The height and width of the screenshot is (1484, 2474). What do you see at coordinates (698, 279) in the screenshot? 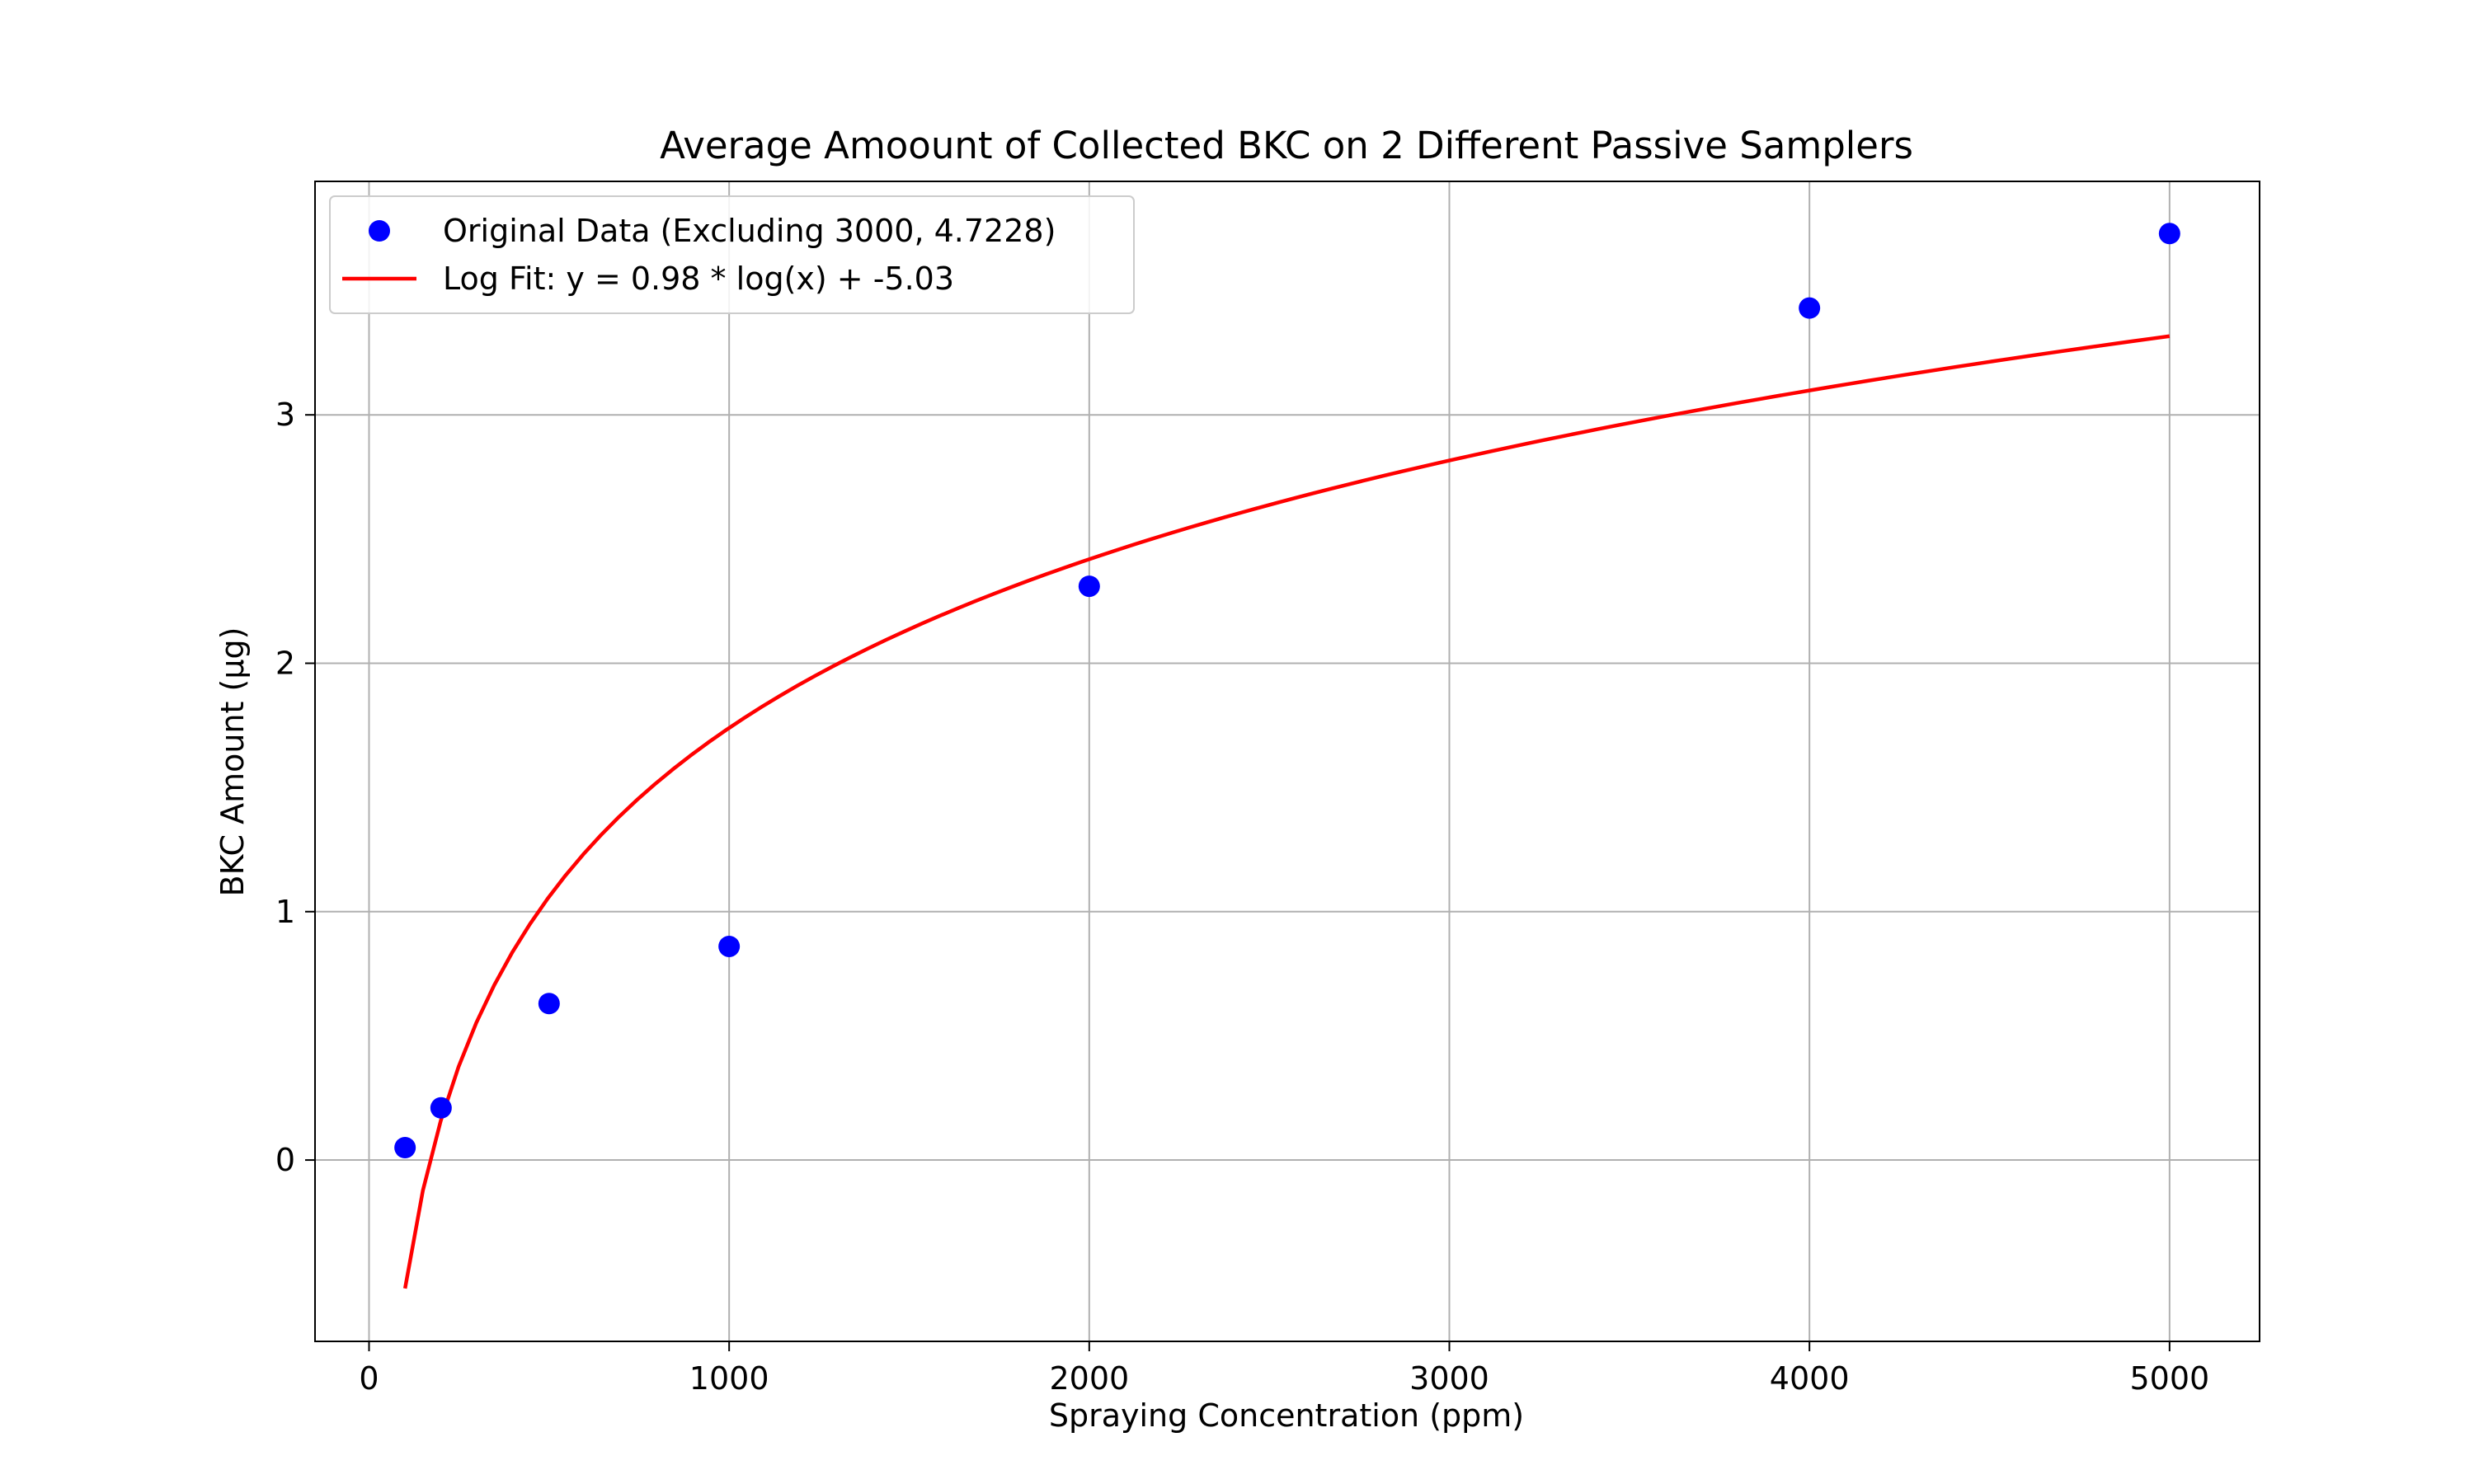
I see `legend-label-fit: Log Fit: y = 0.98 * log(x) + -5.03` at bounding box center [698, 279].